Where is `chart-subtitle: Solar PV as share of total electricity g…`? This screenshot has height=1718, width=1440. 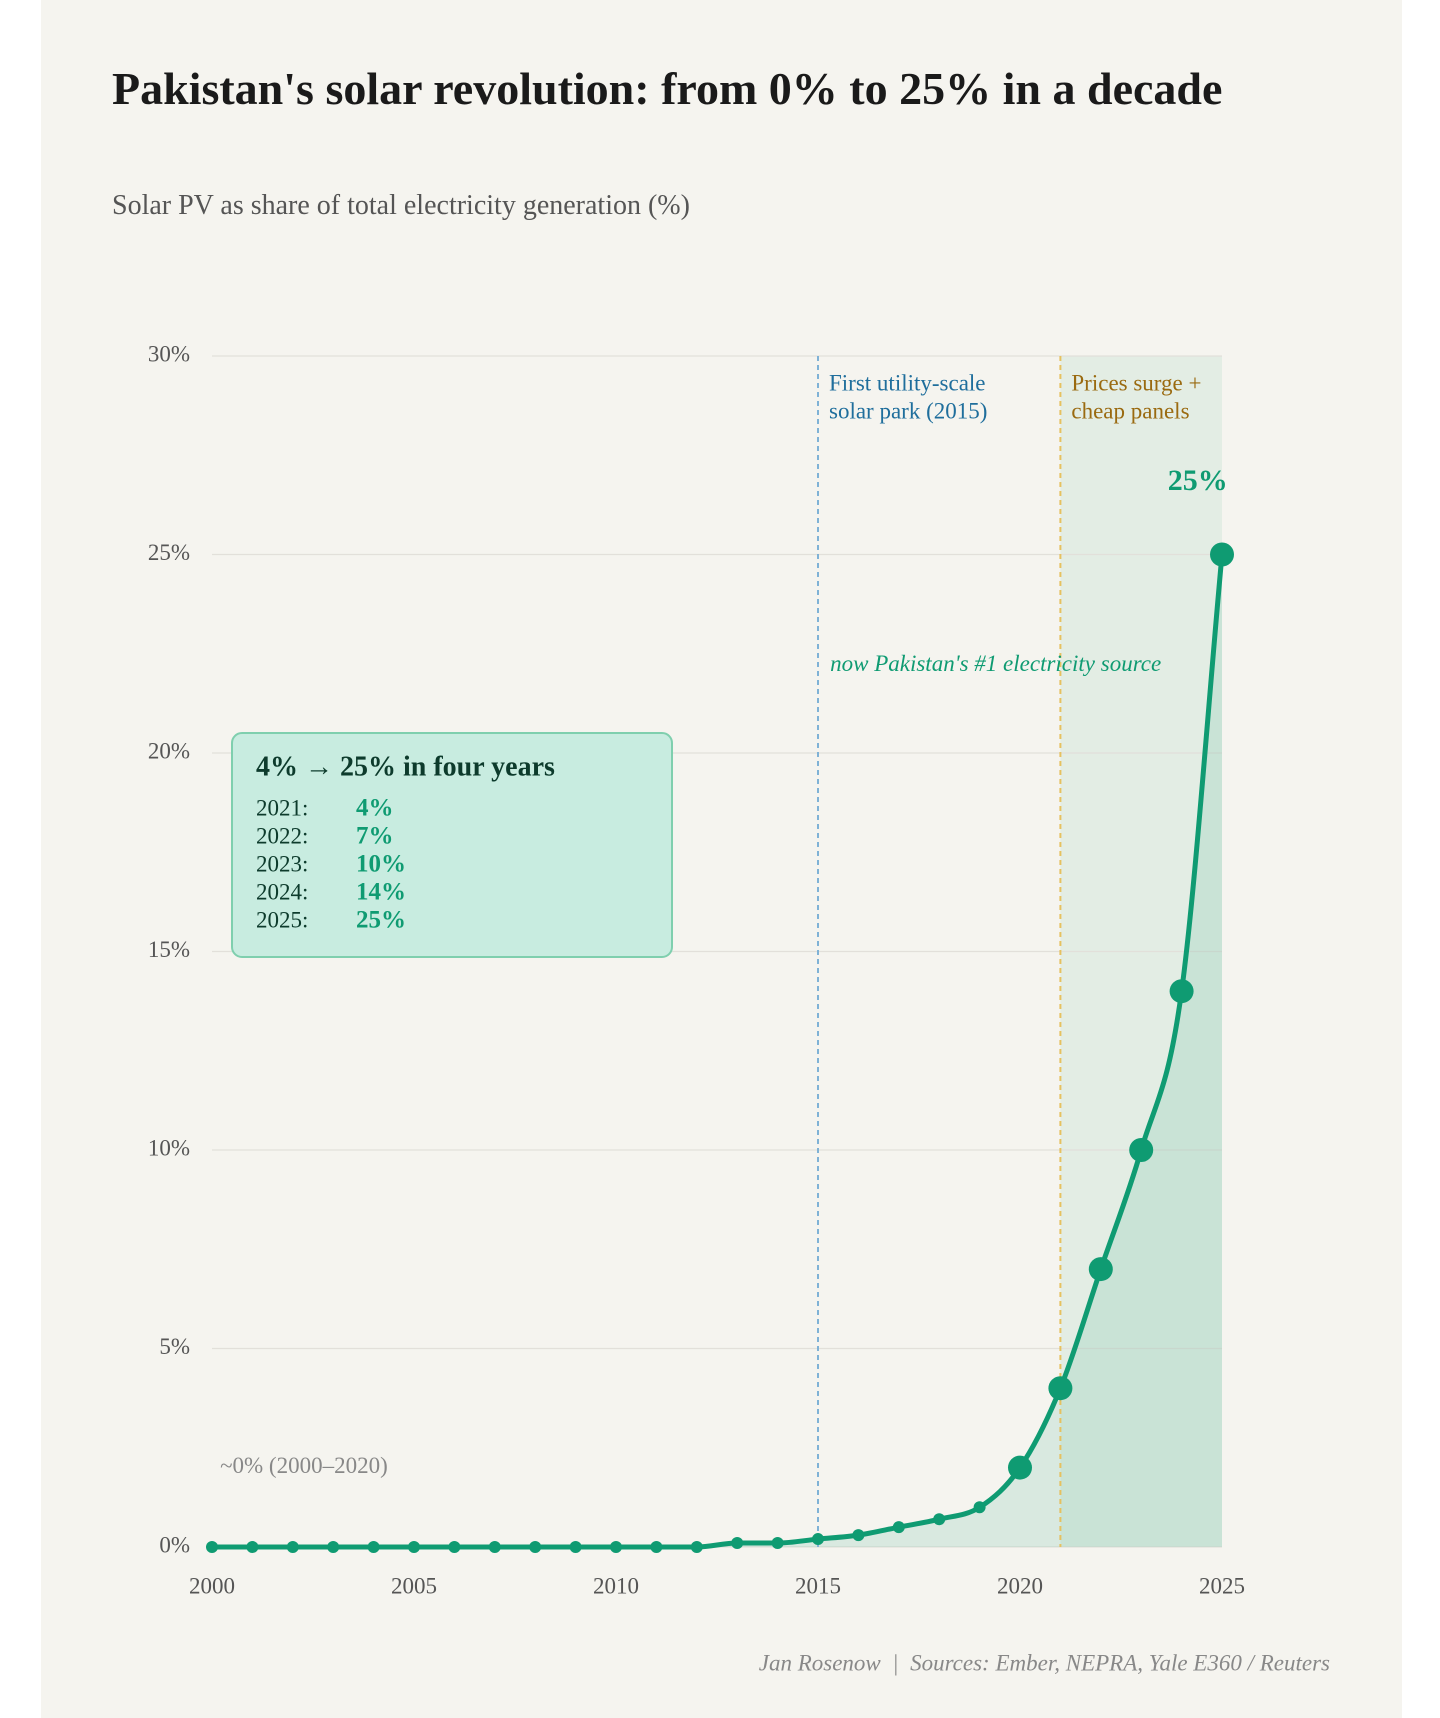 chart-subtitle: Solar PV as share of total electricity g… is located at coordinates (401, 205).